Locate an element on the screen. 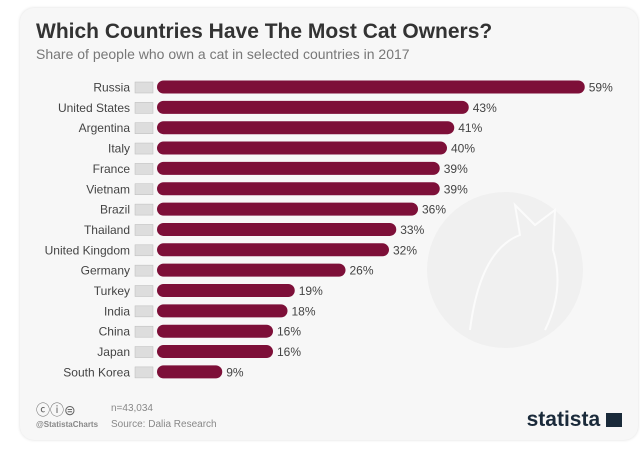  category-label: France is located at coordinates (112, 169).